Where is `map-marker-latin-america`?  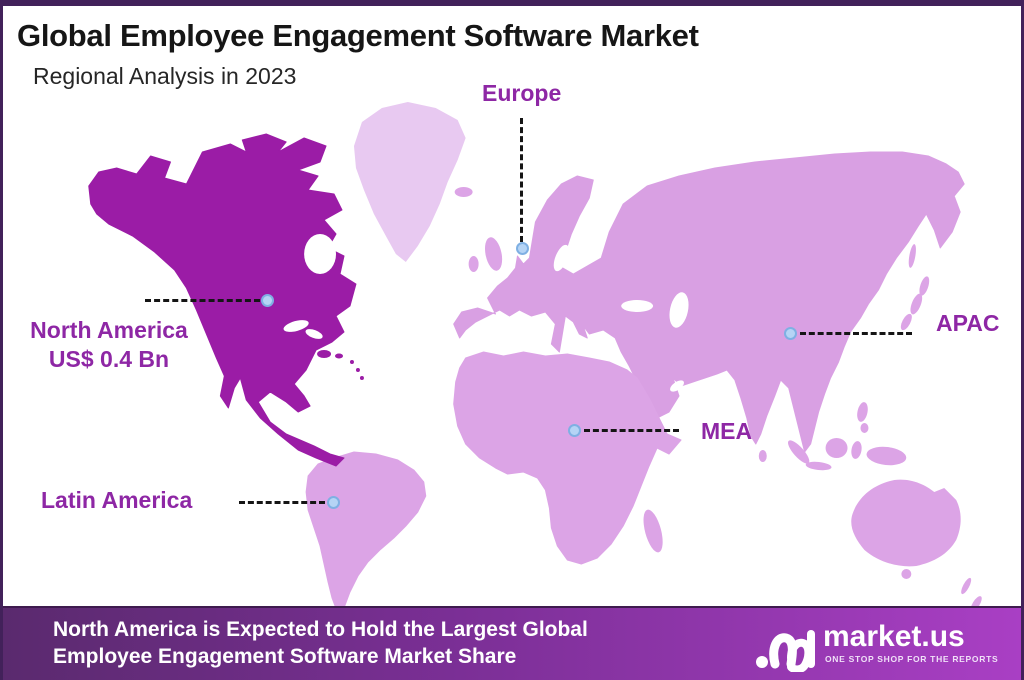 map-marker-latin-america is located at coordinates (333, 502).